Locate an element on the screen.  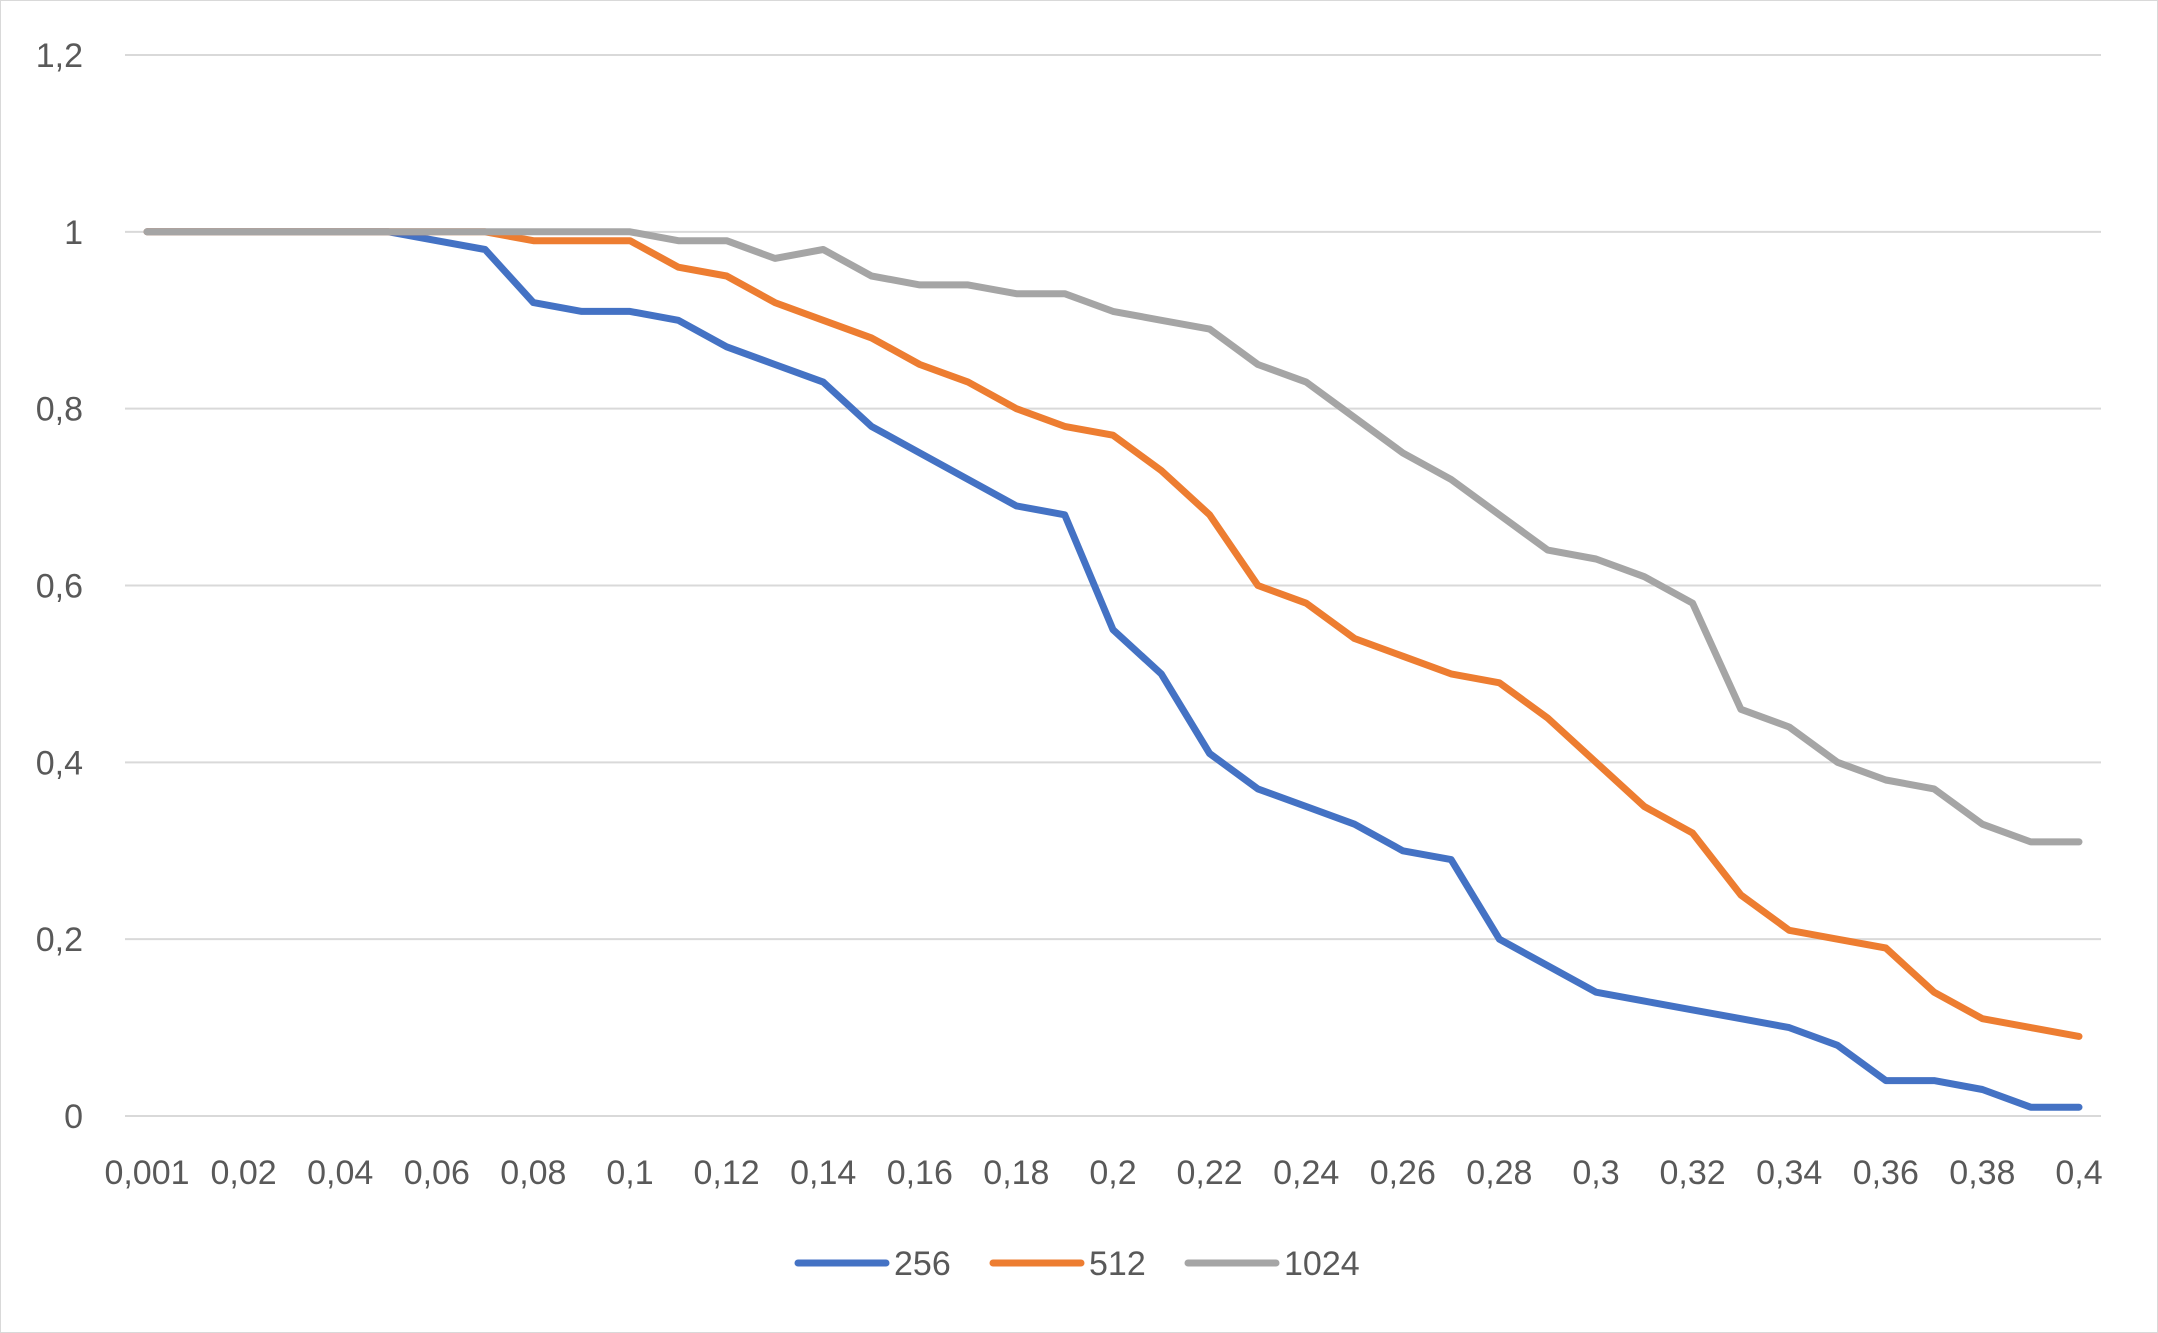
legend-label-512: 512 is located at coordinates (1117, 1264).